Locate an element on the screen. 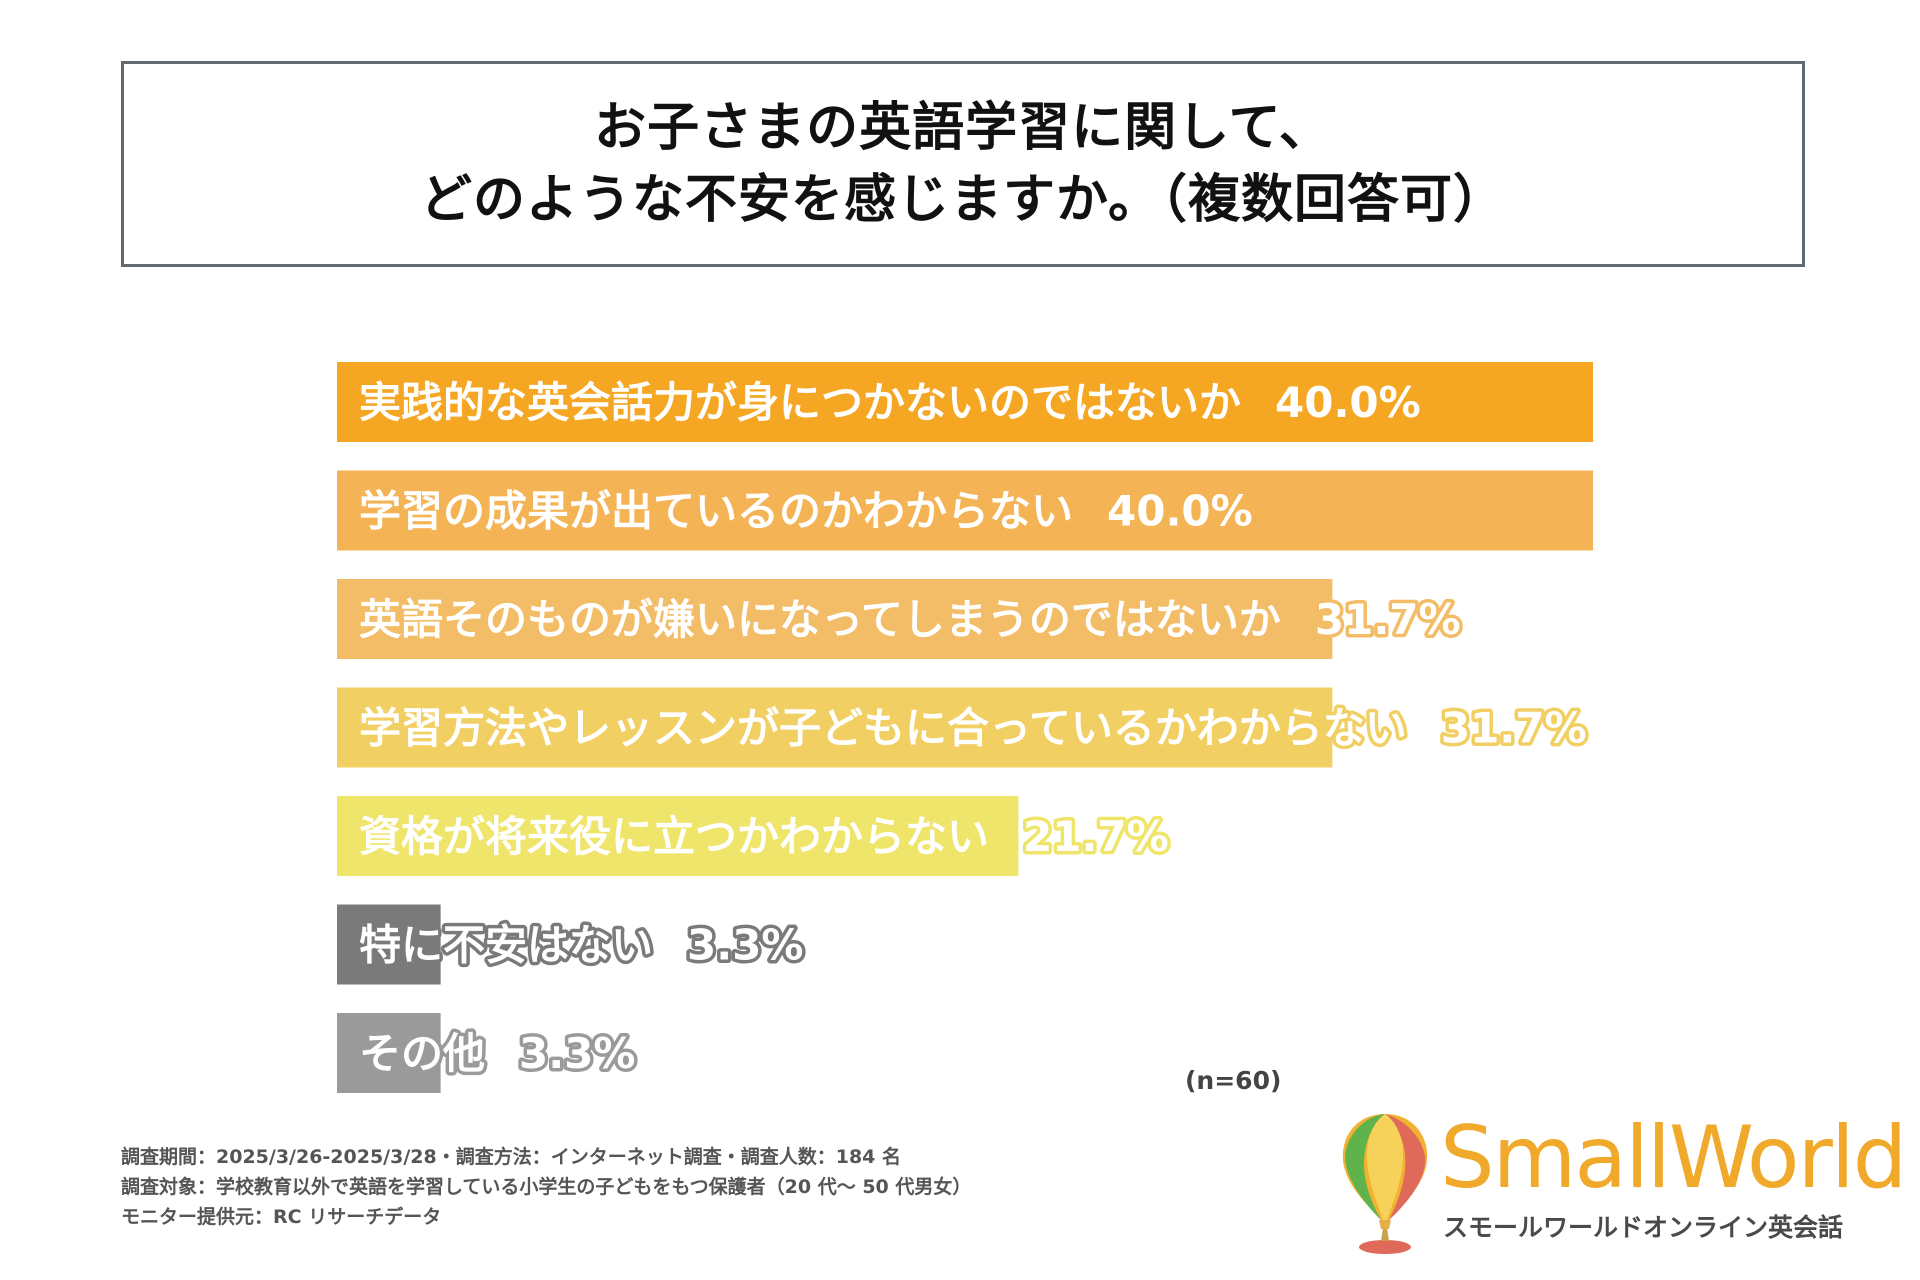  bar-label-5: 資格が将来役に立つかわからない 21.7% is located at coordinates (764, 836).